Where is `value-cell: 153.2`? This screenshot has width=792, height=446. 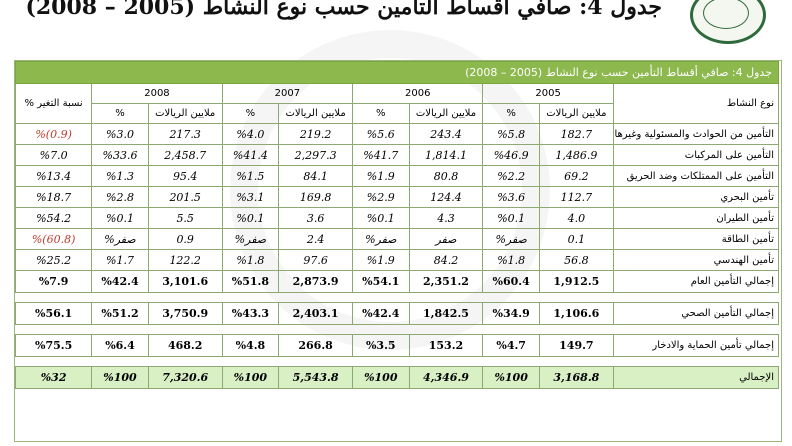 value-cell: 153.2 is located at coordinates (446, 345).